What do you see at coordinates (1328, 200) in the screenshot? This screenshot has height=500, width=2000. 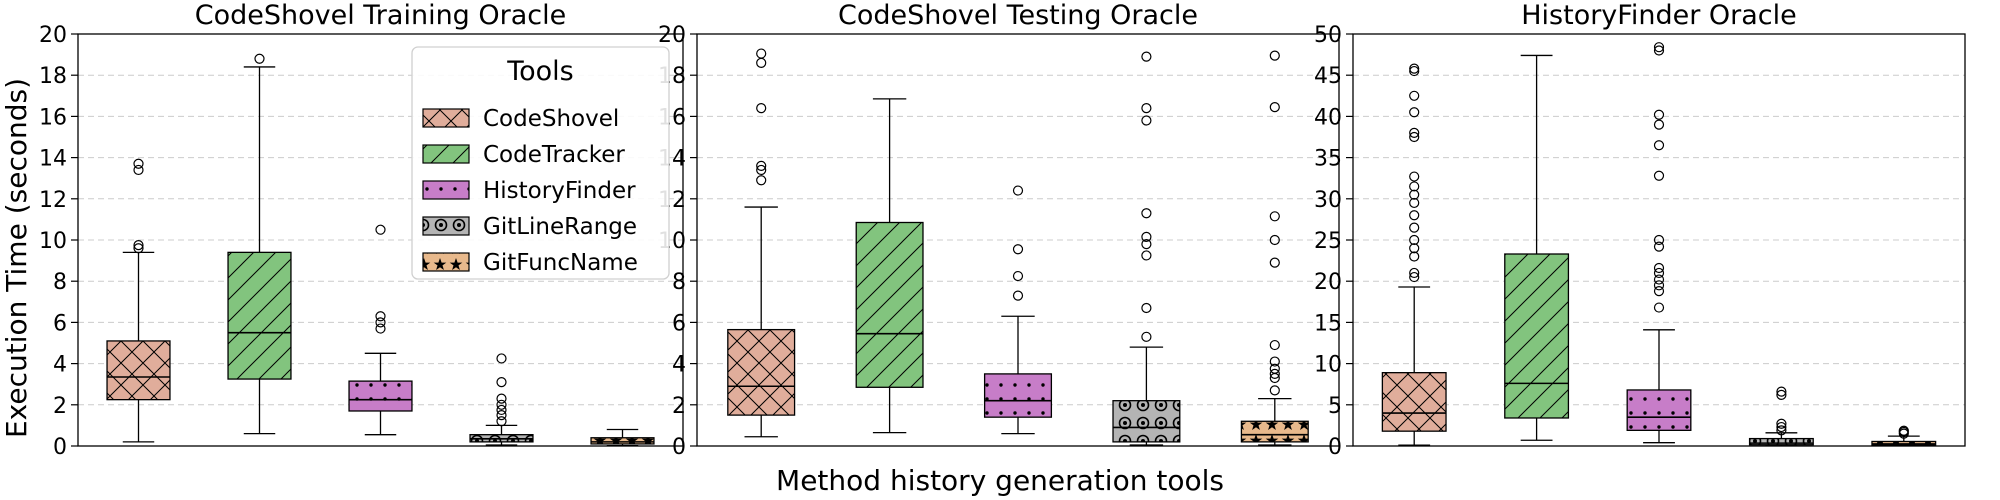 I see `y-tick-label: 30` at bounding box center [1328, 200].